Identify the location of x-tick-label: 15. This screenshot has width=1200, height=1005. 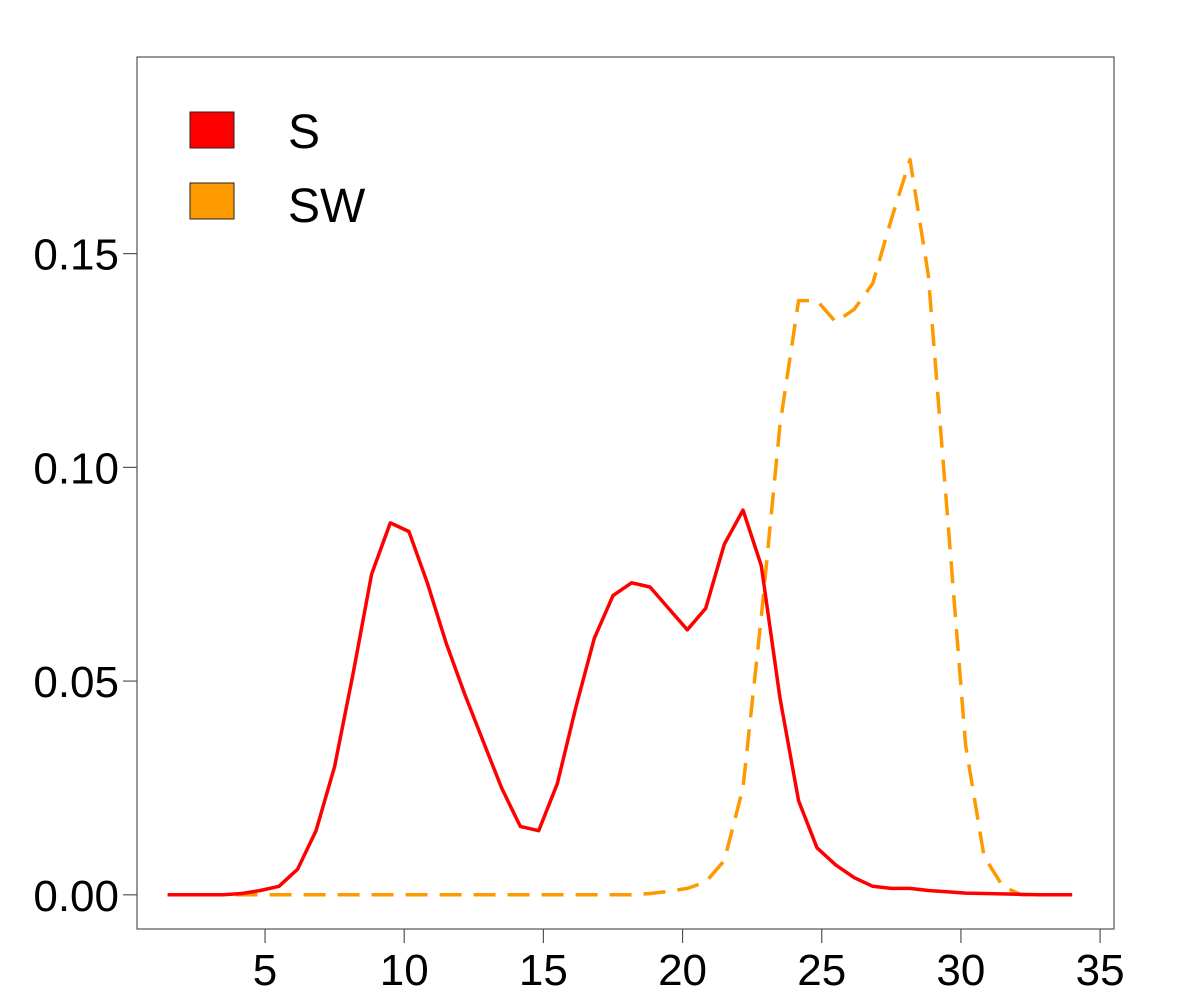
(543, 970).